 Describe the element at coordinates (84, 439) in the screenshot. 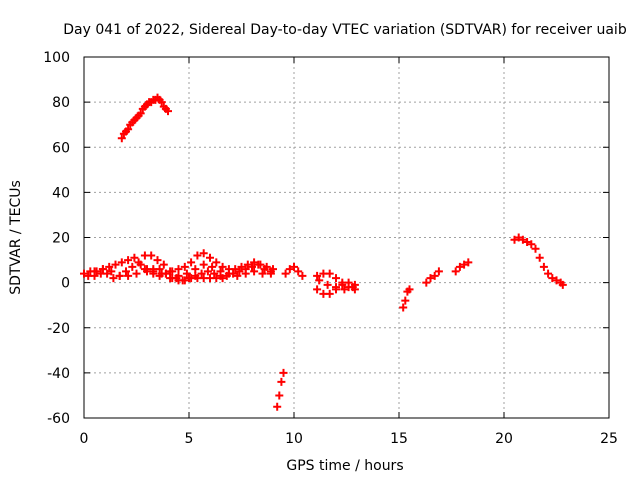

I see `x-tick-label: 0` at that location.